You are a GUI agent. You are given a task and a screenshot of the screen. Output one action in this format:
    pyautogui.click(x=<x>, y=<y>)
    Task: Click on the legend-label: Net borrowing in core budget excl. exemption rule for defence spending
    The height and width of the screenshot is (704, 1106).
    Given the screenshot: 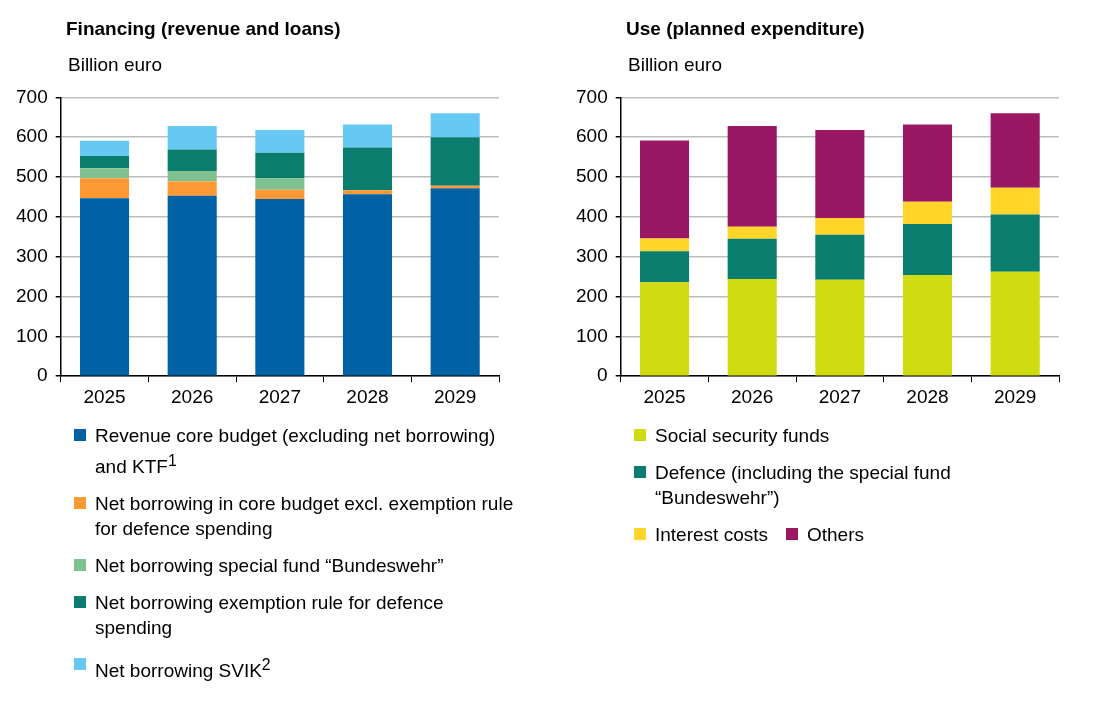 What is the action you would take?
    pyautogui.click(x=304, y=517)
    